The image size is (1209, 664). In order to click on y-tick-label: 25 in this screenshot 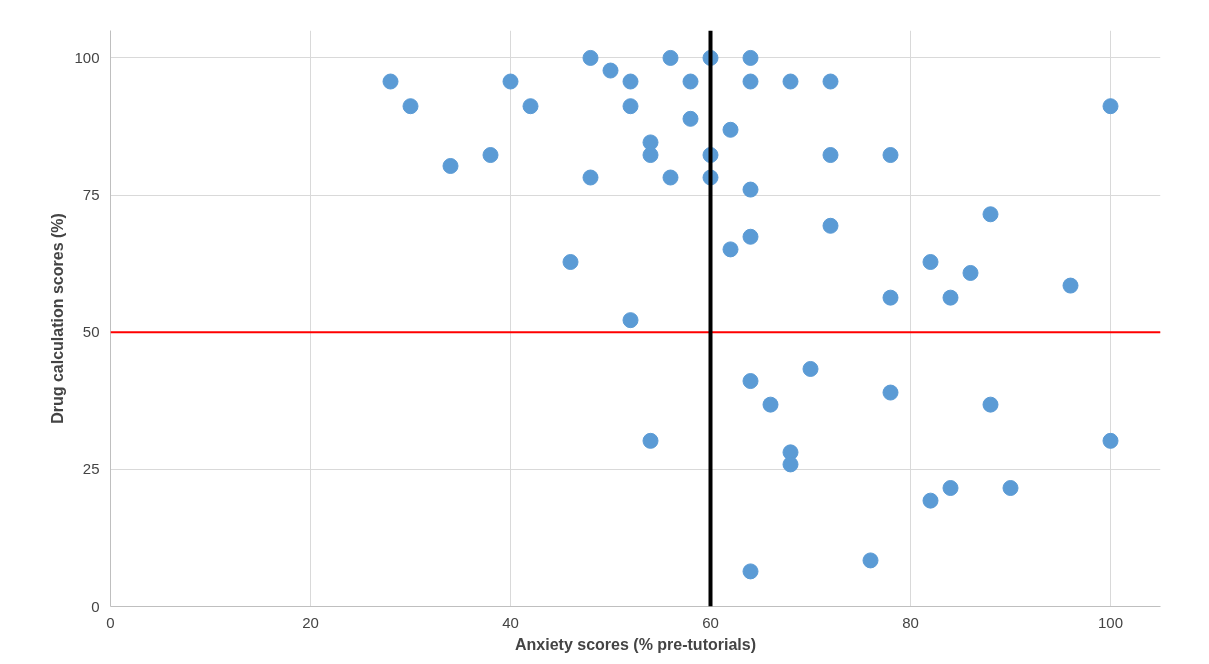, I will do `click(91, 469)`.